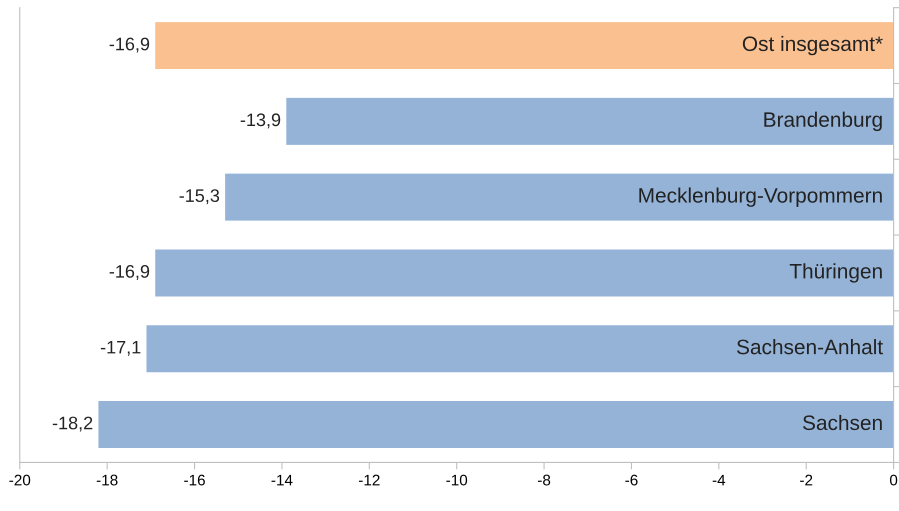  I want to click on y-tick-label: Mecklenburg-Vorpommern, so click(760, 197).